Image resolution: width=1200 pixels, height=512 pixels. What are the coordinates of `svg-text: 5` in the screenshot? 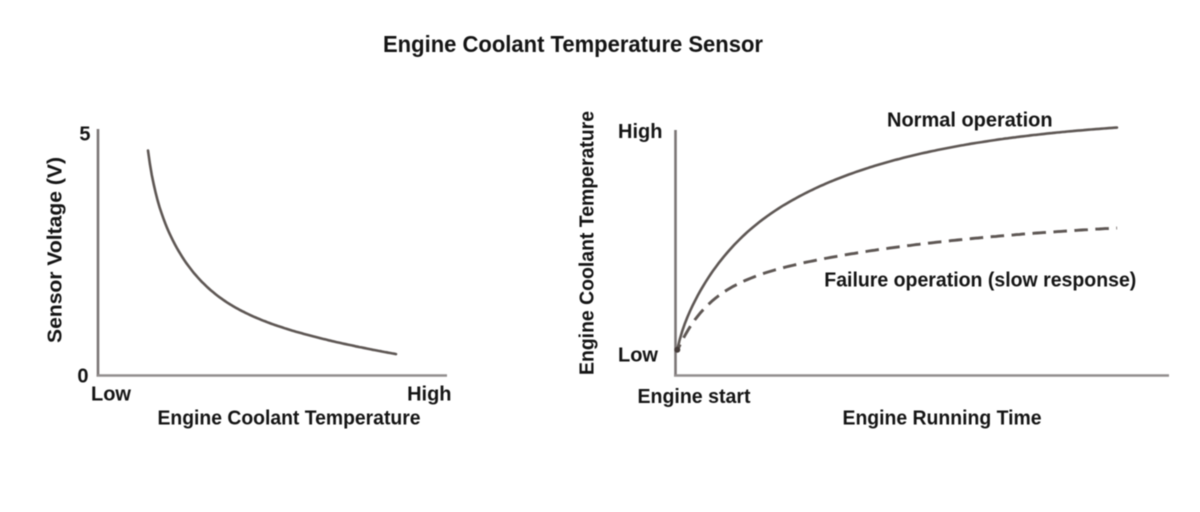 It's located at (84, 135).